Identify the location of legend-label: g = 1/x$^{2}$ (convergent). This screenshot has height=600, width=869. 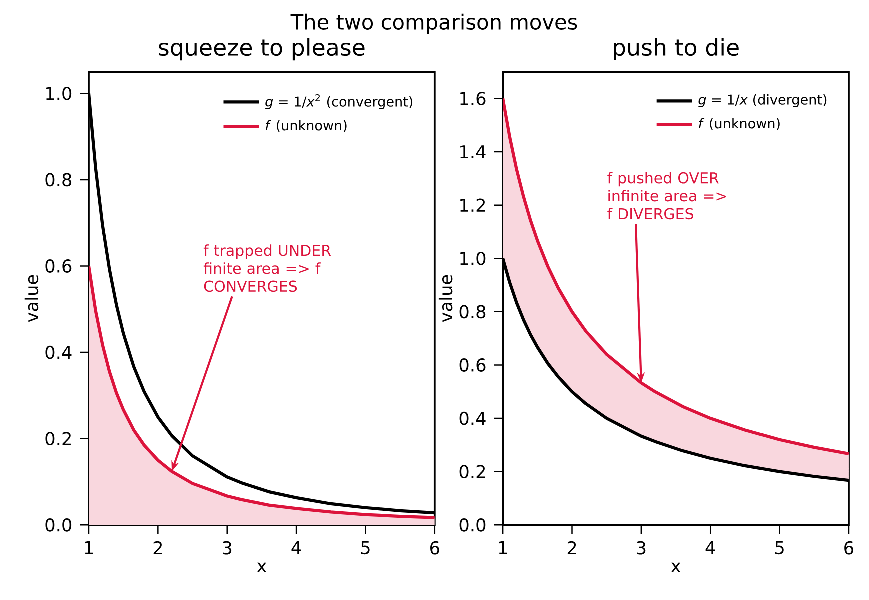
(339, 102).